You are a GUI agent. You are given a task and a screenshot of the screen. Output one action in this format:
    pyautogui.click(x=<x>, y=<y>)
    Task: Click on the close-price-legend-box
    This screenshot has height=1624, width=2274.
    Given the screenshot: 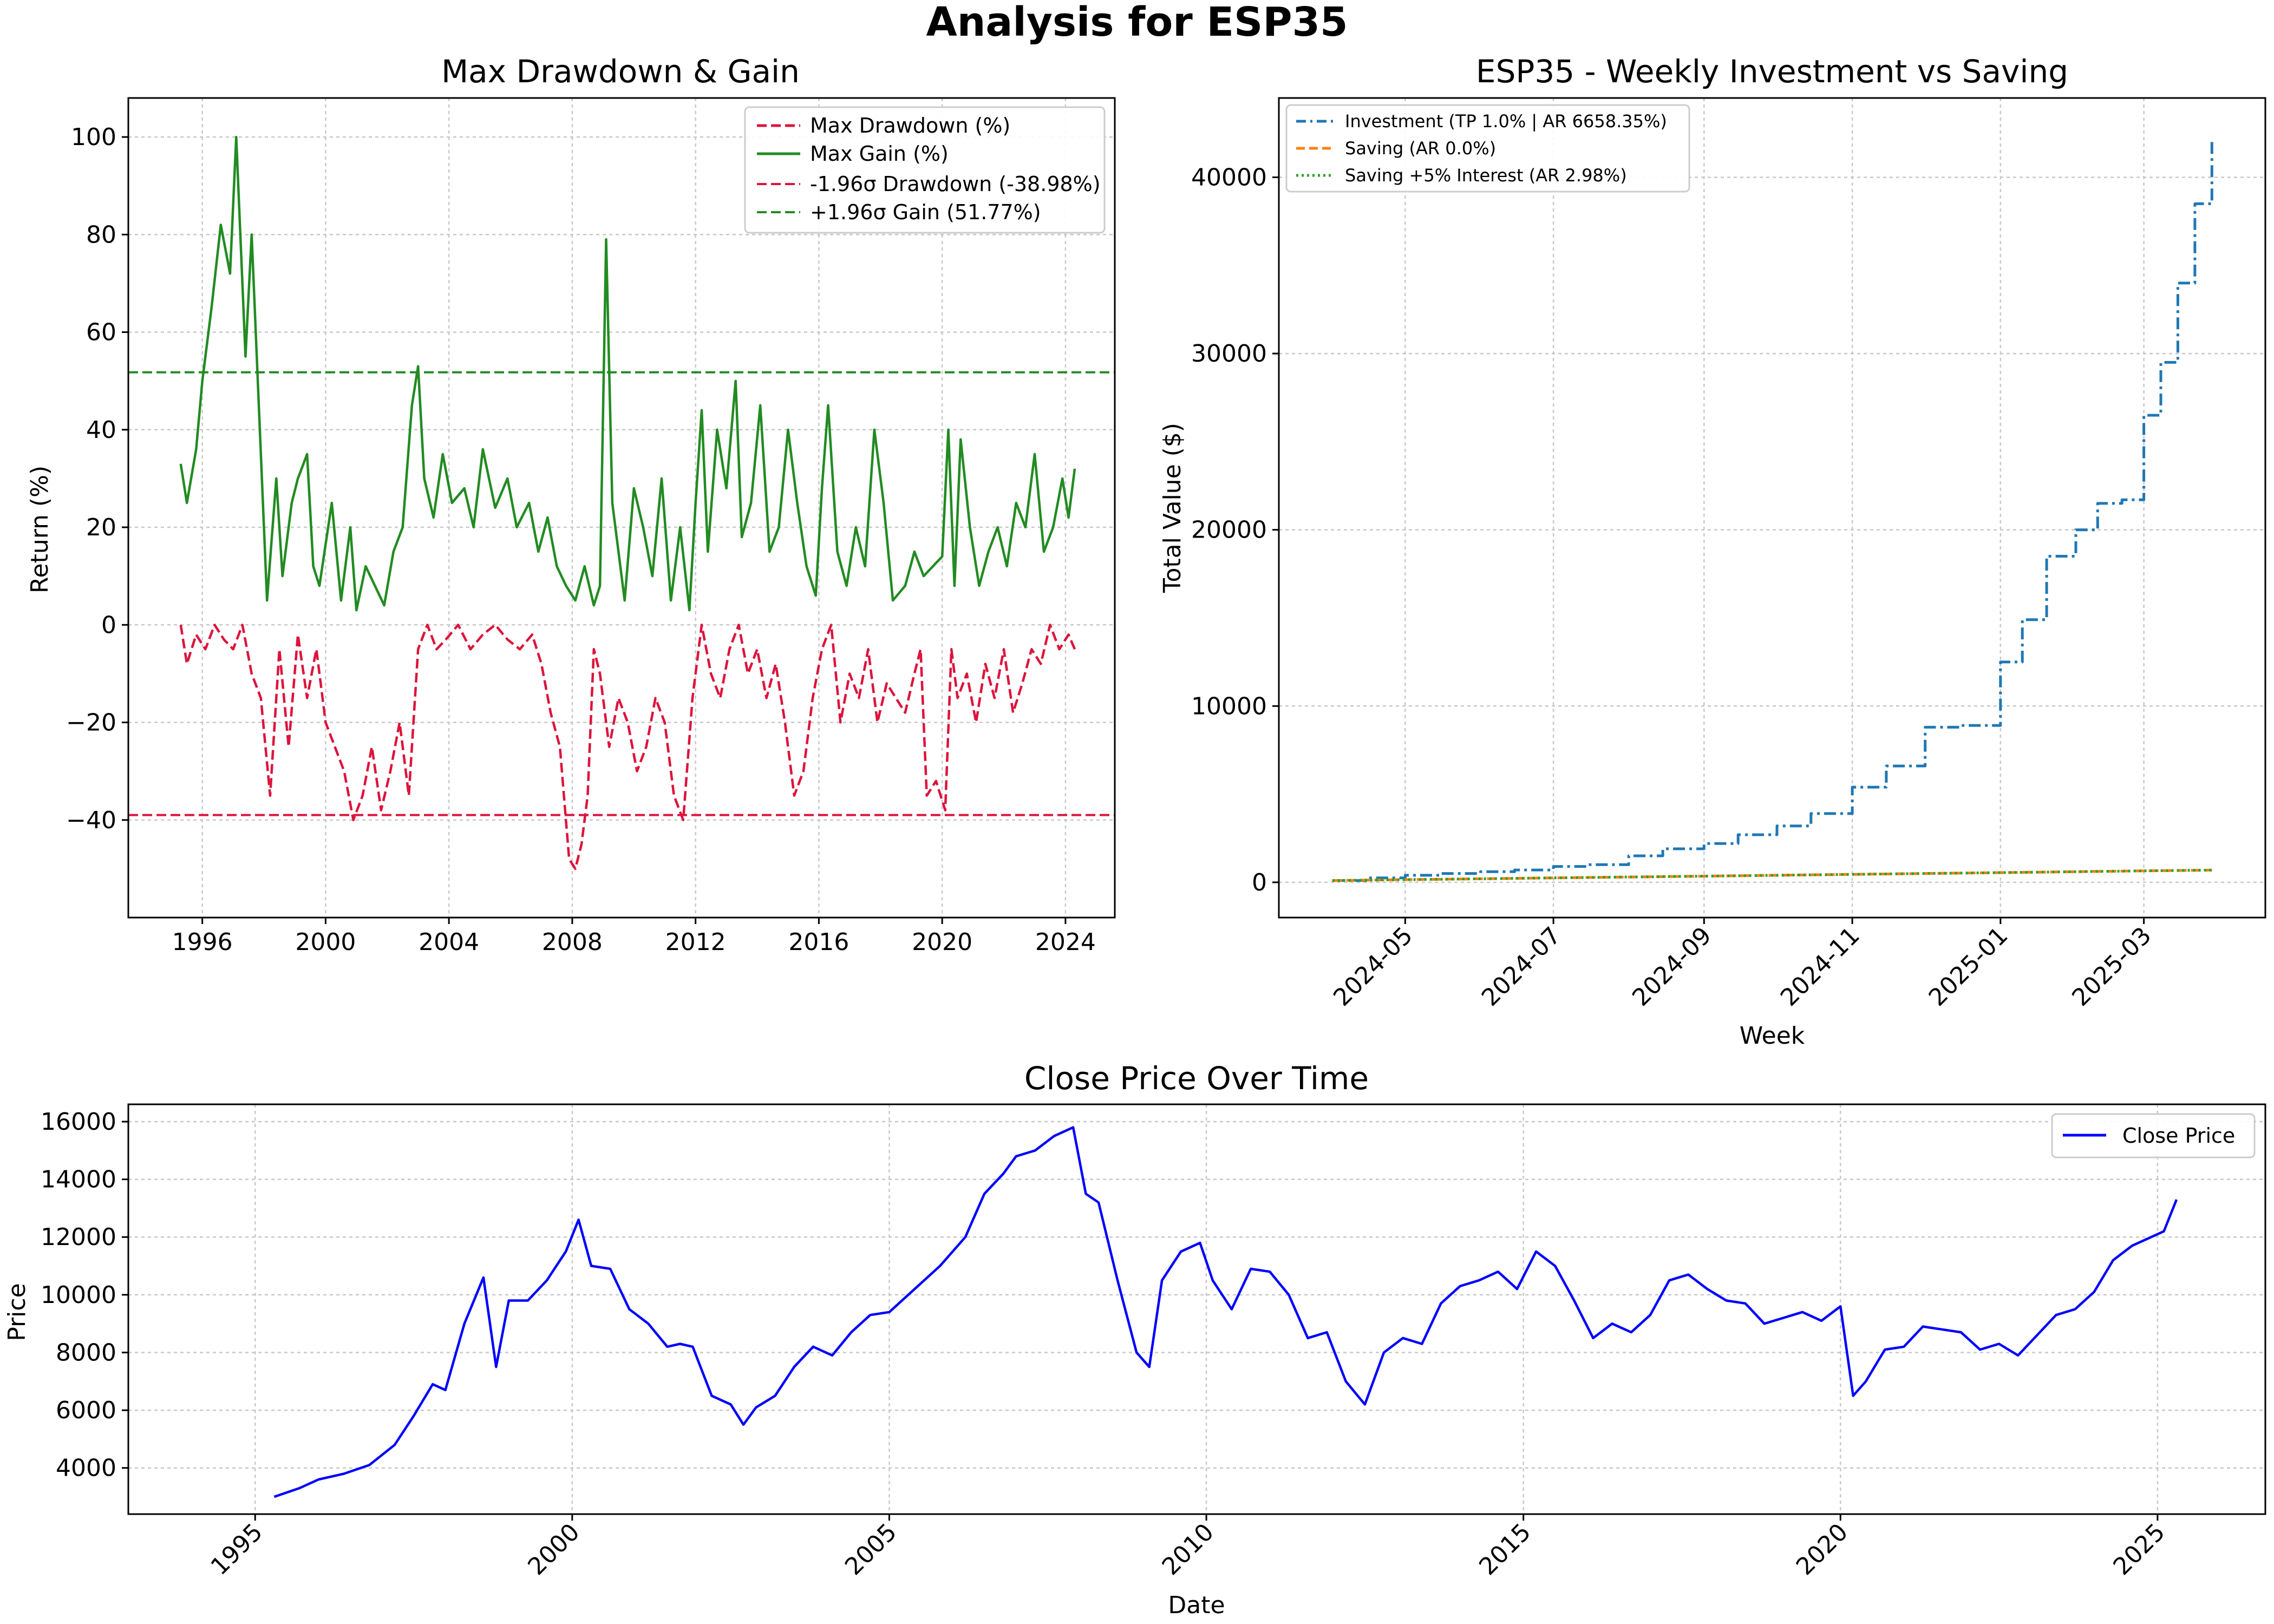 What is the action you would take?
    pyautogui.click(x=2154, y=1135)
    